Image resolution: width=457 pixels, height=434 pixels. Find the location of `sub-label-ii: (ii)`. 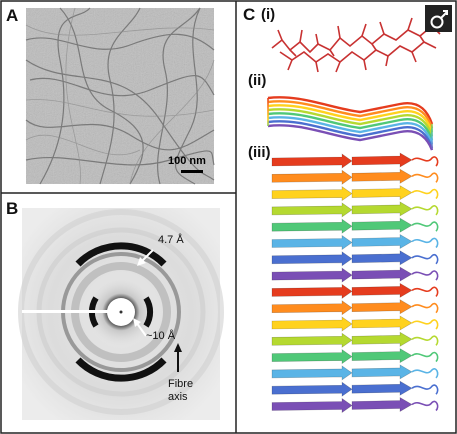

sub-label-ii: (ii) is located at coordinates (257, 80).